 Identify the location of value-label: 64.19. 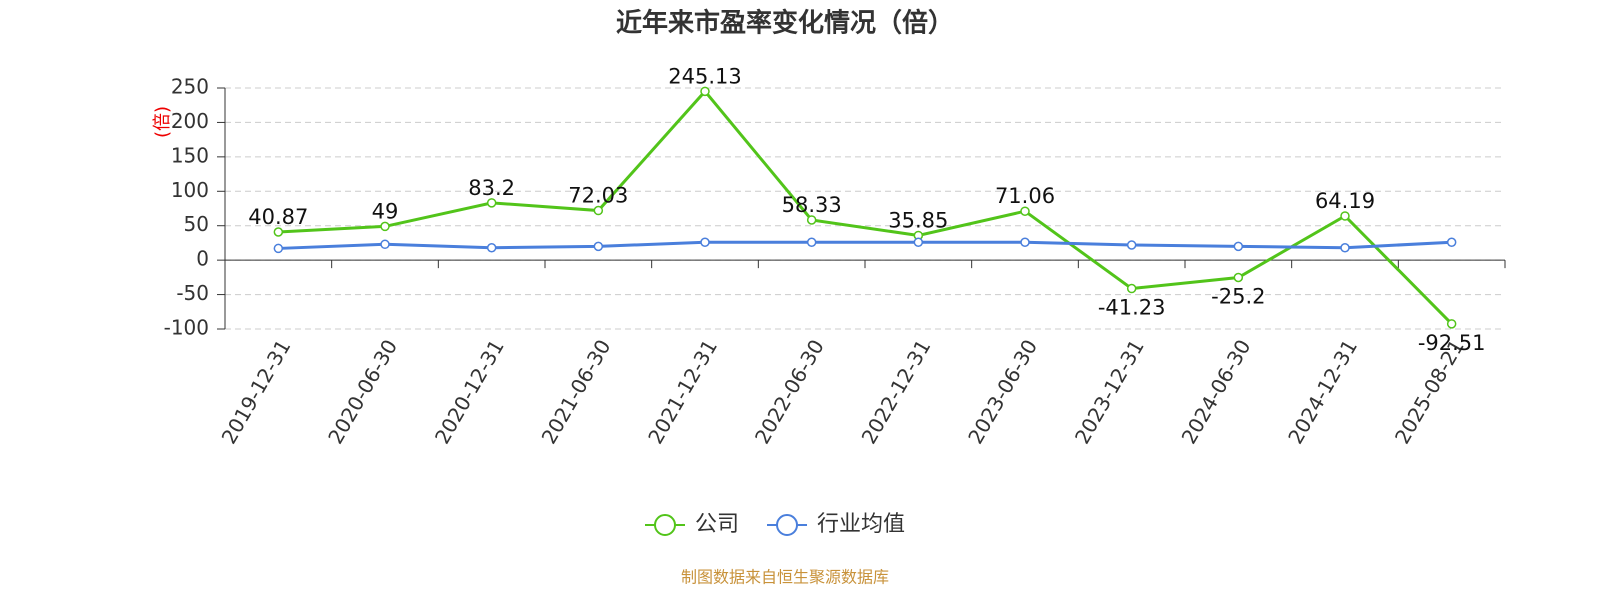
(1345, 201).